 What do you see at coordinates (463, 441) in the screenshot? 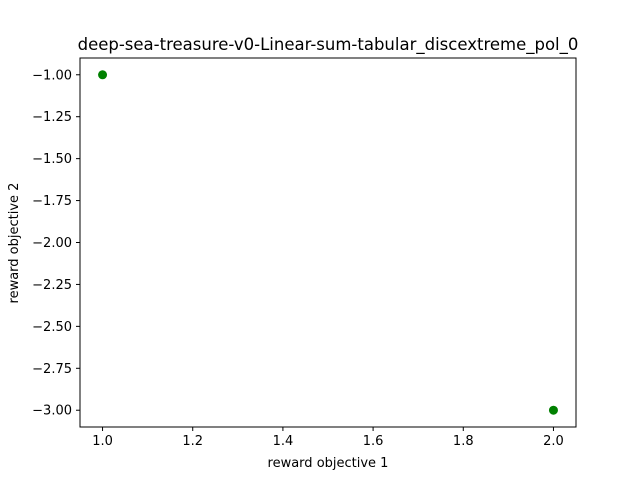
I see `x-tick-label: 1.8` at bounding box center [463, 441].